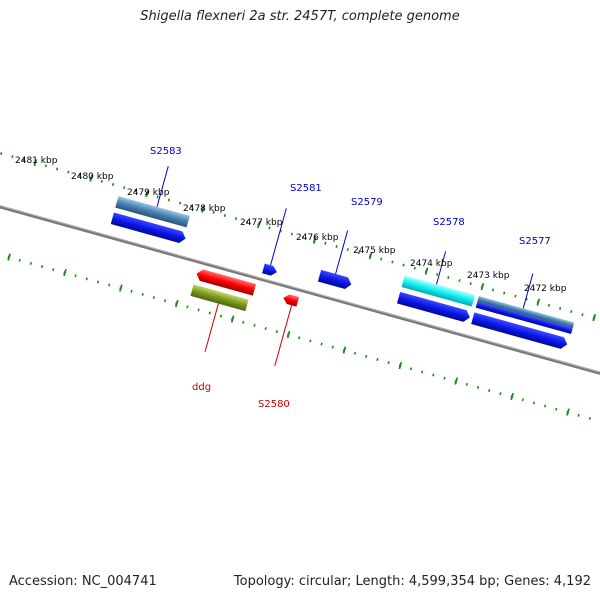 This screenshot has height=600, width=600. Describe the element at coordinates (488, 276) in the screenshot. I see `tick-label: 2473 kbp` at that location.